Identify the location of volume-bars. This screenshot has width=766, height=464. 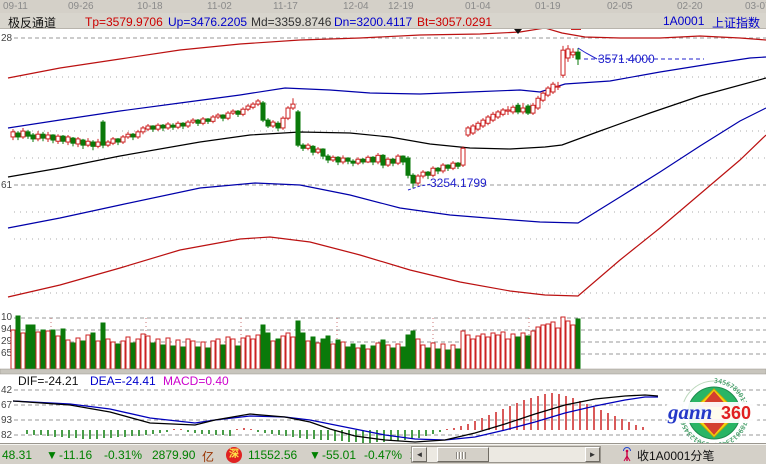
(295, 342).